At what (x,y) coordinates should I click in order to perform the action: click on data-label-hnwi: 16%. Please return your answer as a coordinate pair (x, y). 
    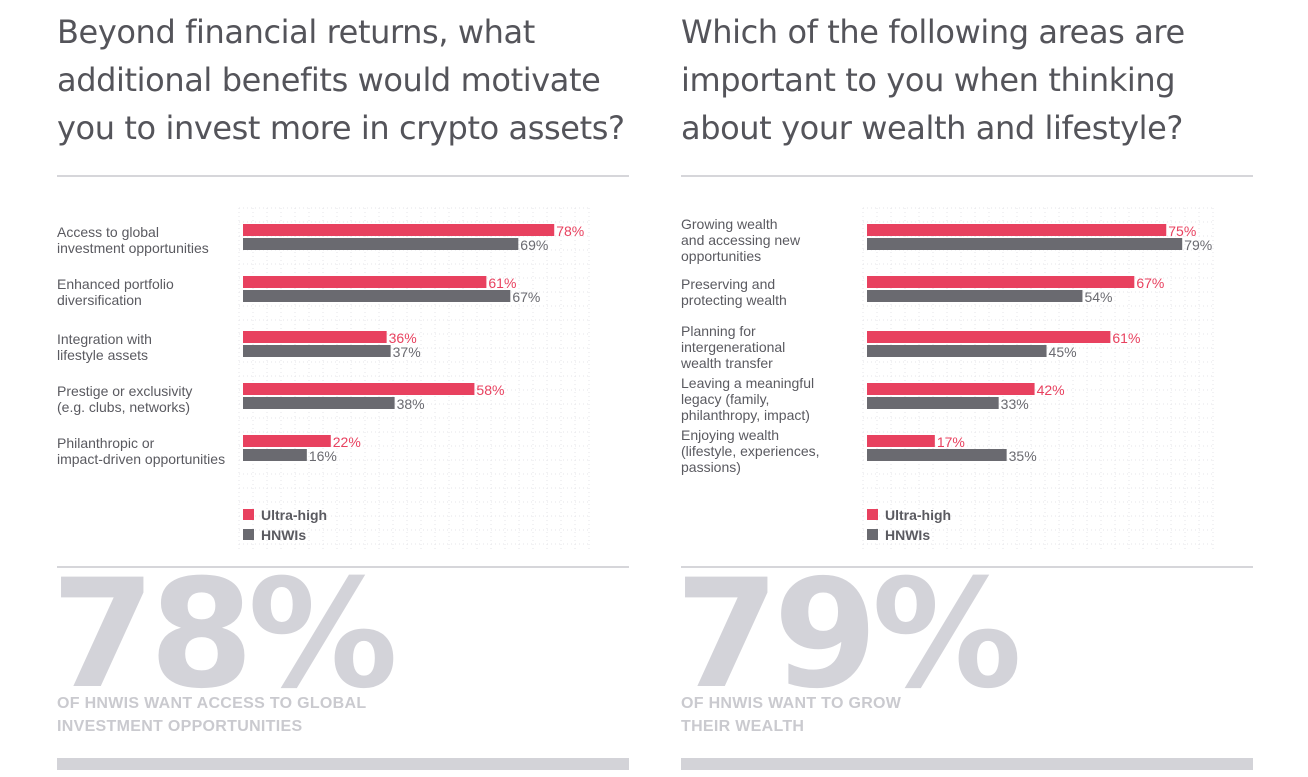
    Looking at the image, I should click on (323, 456).